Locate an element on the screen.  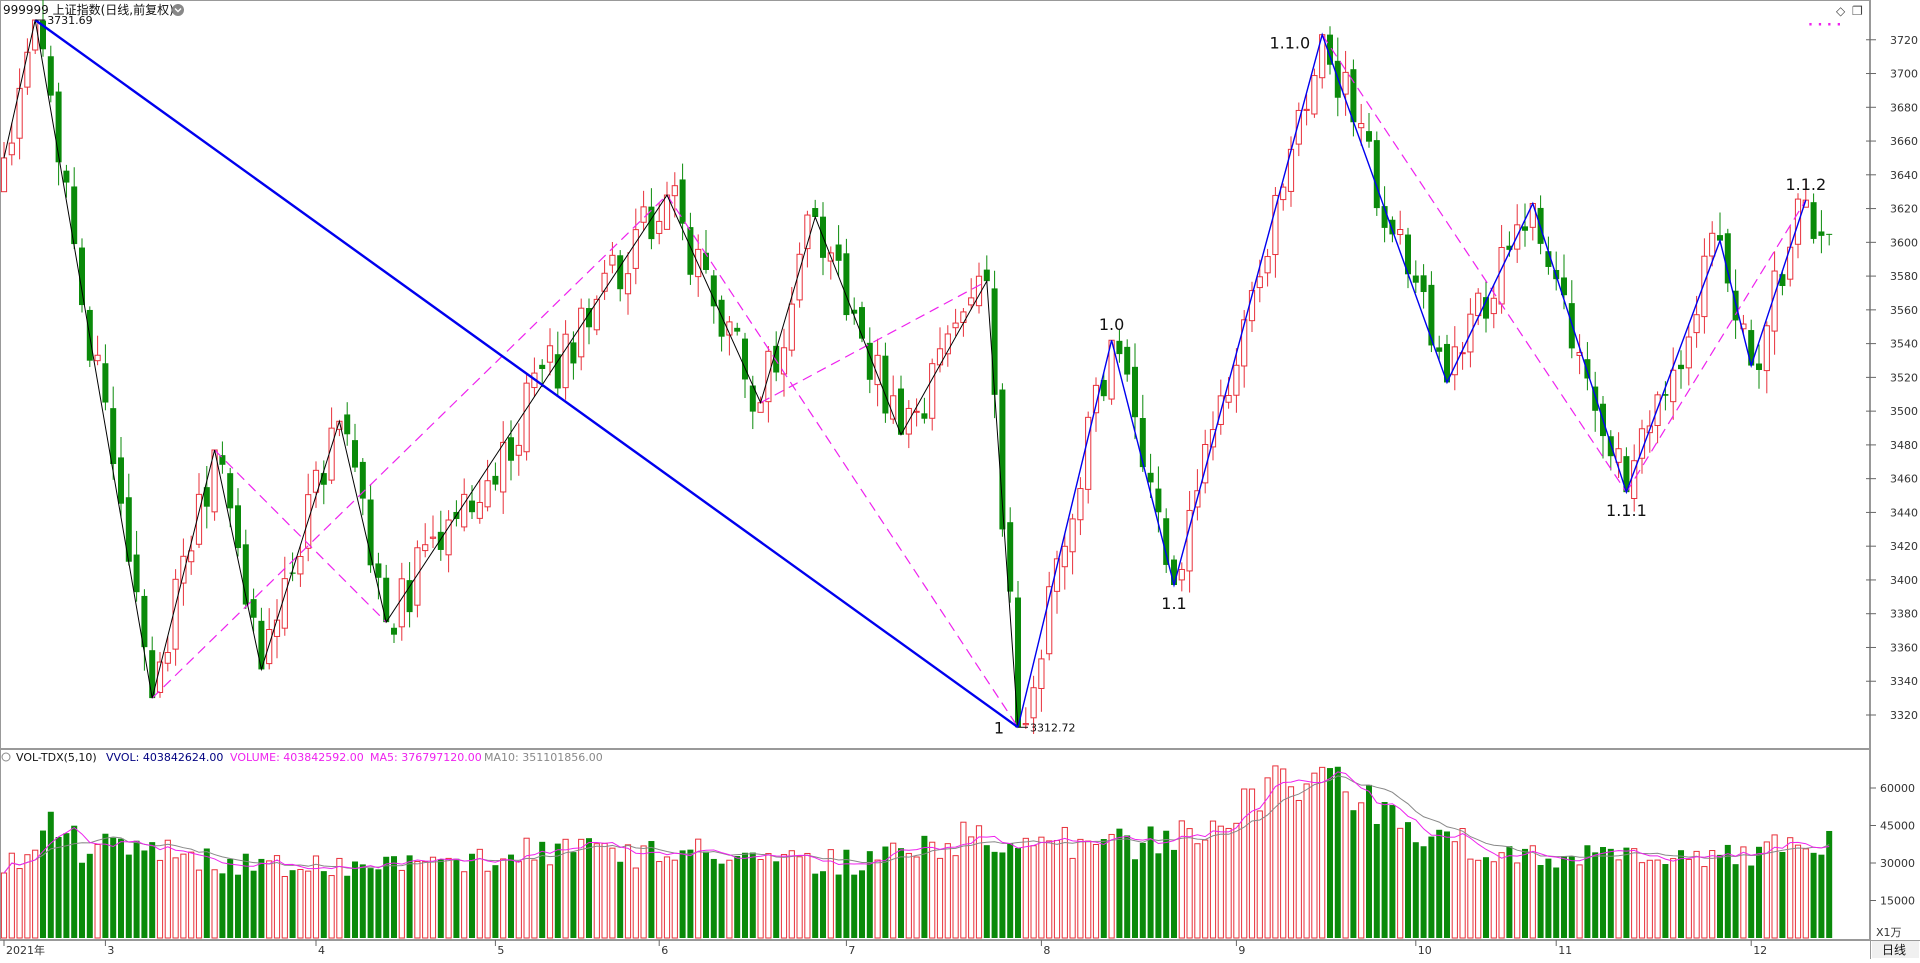
circle-icon is located at coordinates (6, 757).